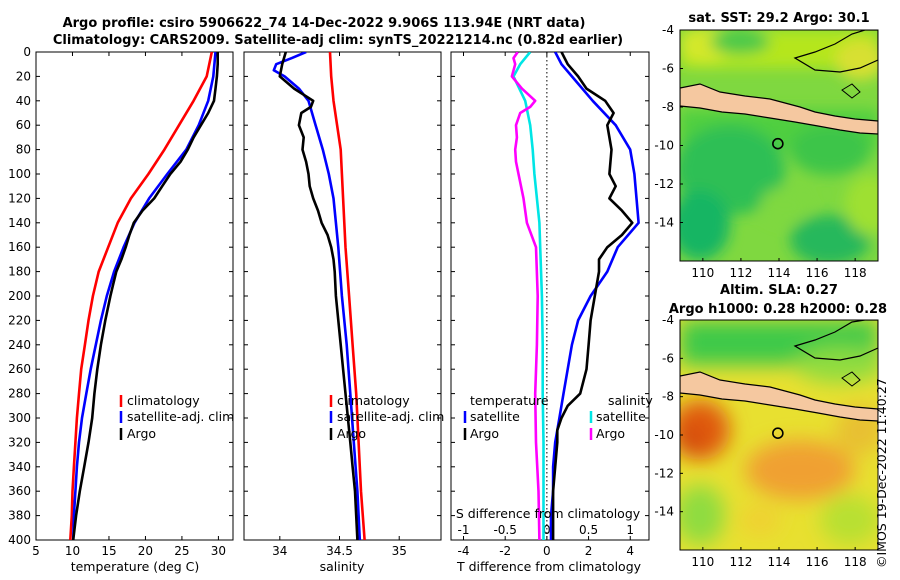 This screenshot has width=900, height=580. Describe the element at coordinates (72, 551) in the screenshot. I see `x-tick-label: 10` at that location.